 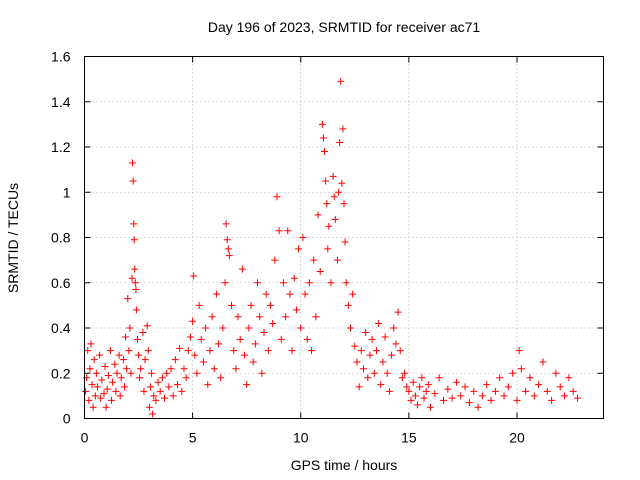 What do you see at coordinates (61, 328) in the screenshot?
I see `y-tick-label: 0.4` at bounding box center [61, 328].